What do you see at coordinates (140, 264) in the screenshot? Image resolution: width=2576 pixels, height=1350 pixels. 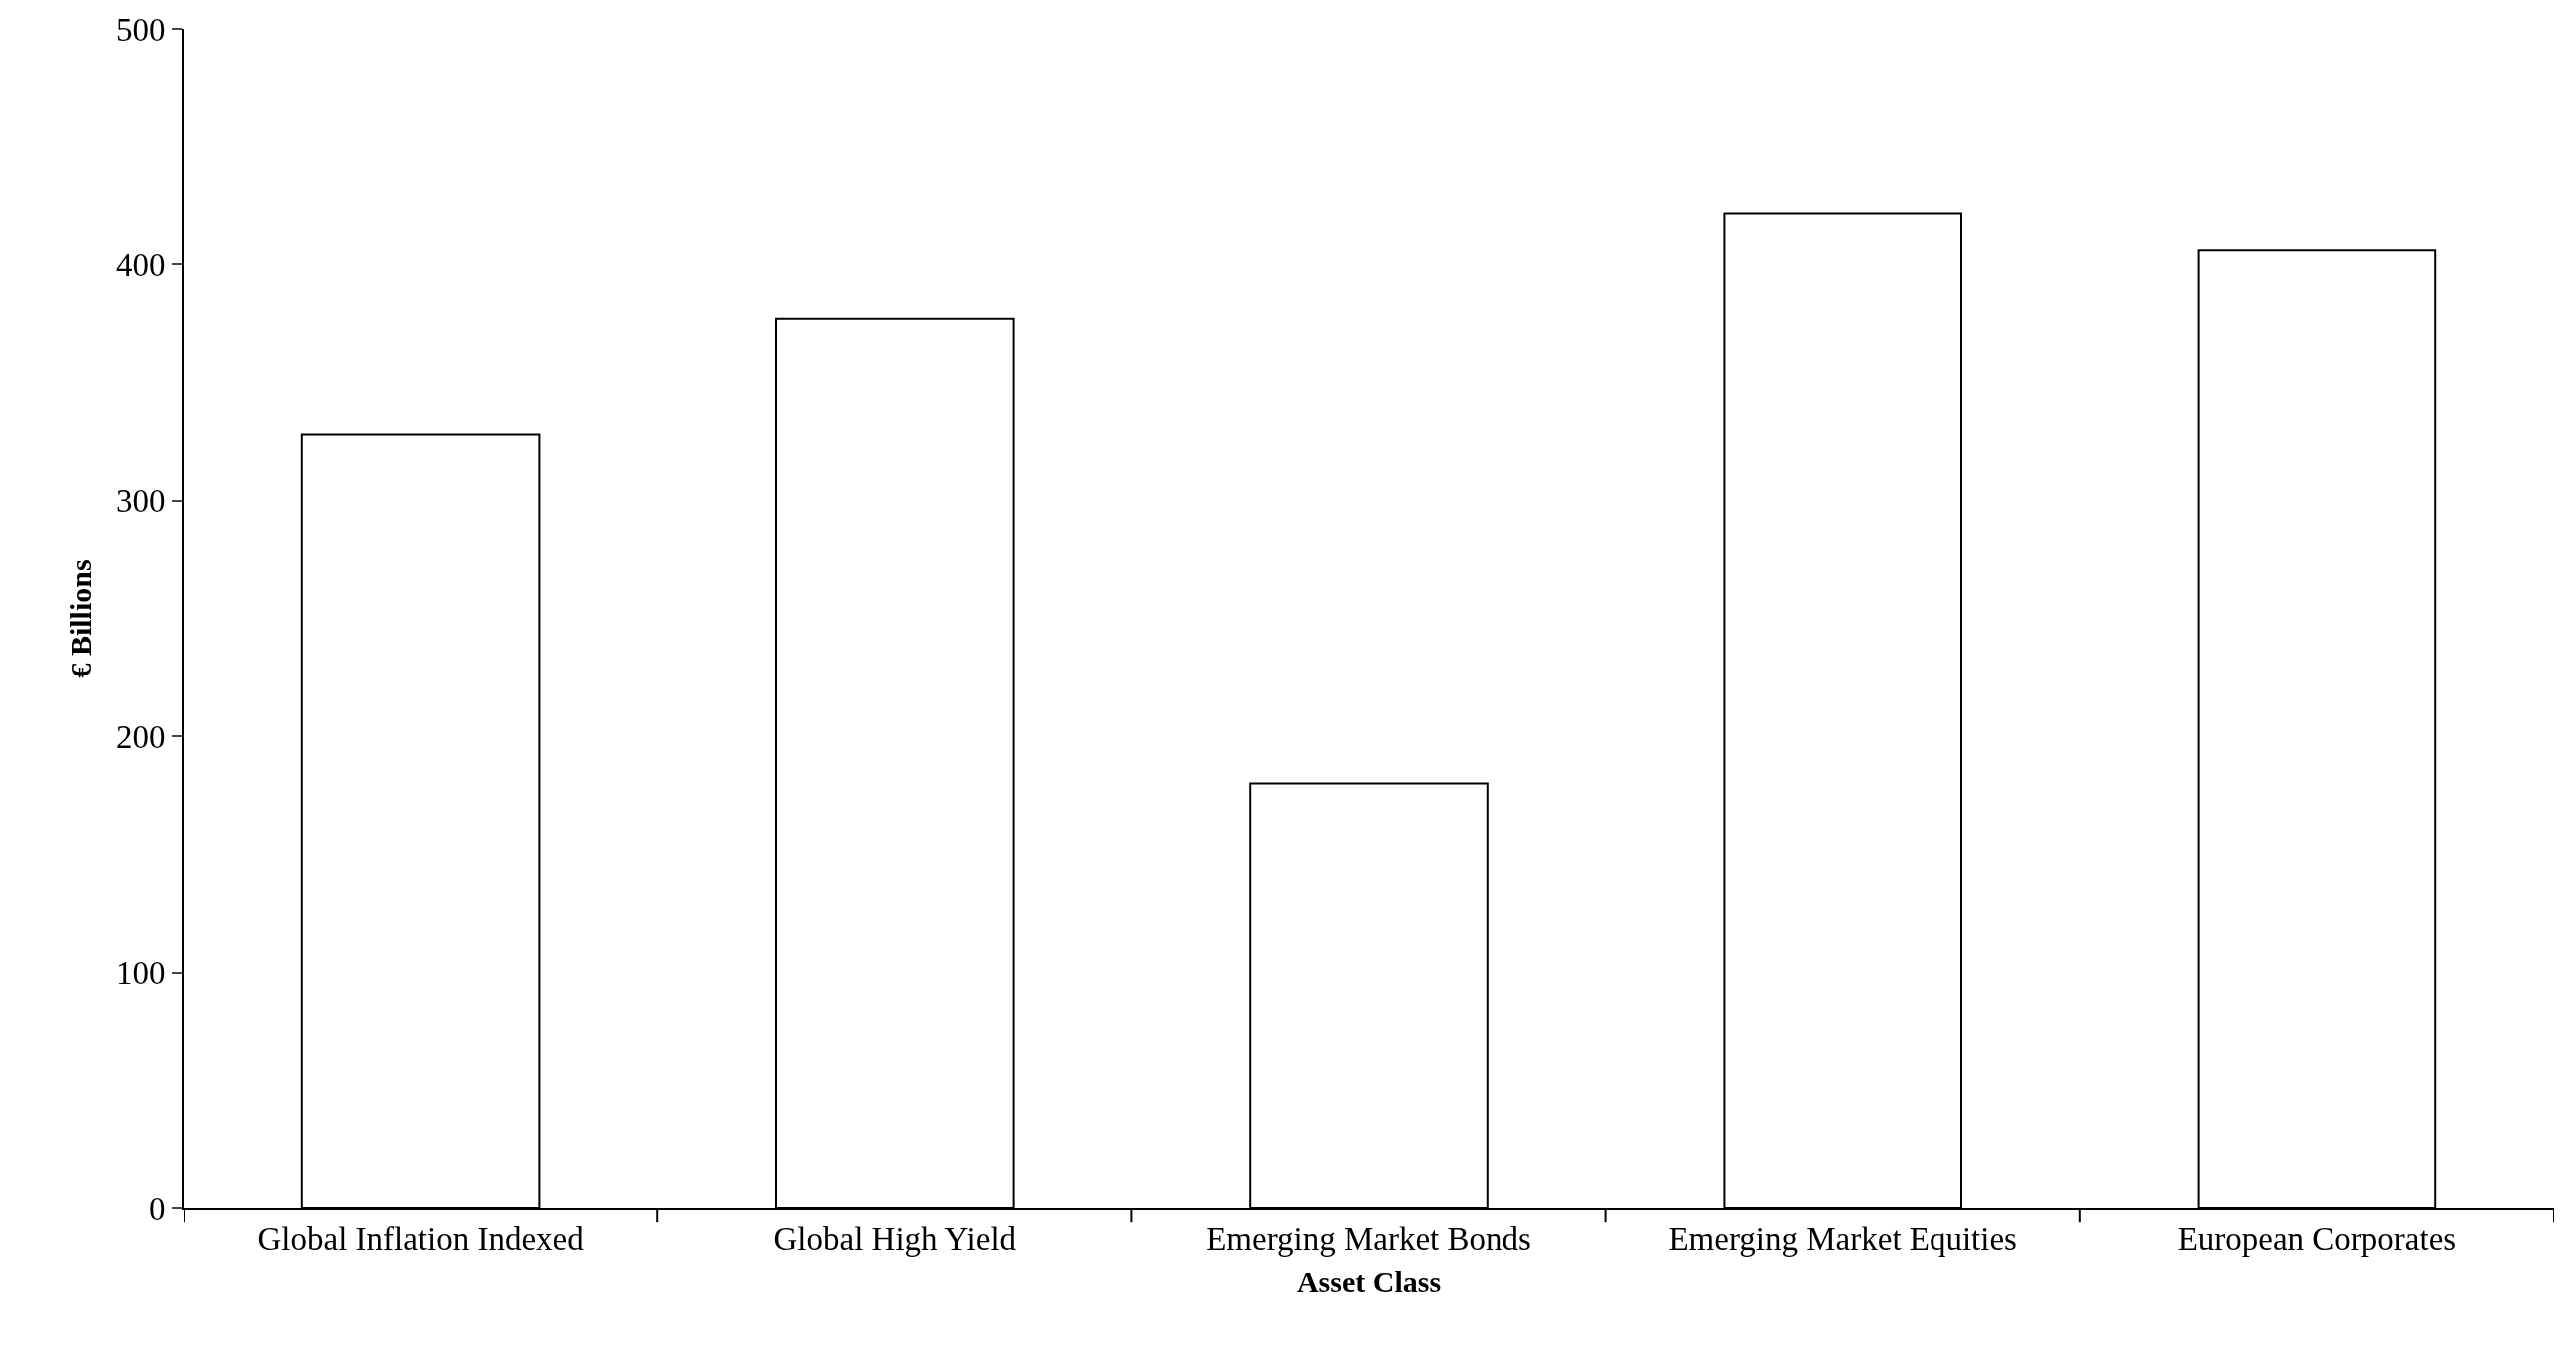 I see `y-tick-label: 400` at bounding box center [140, 264].